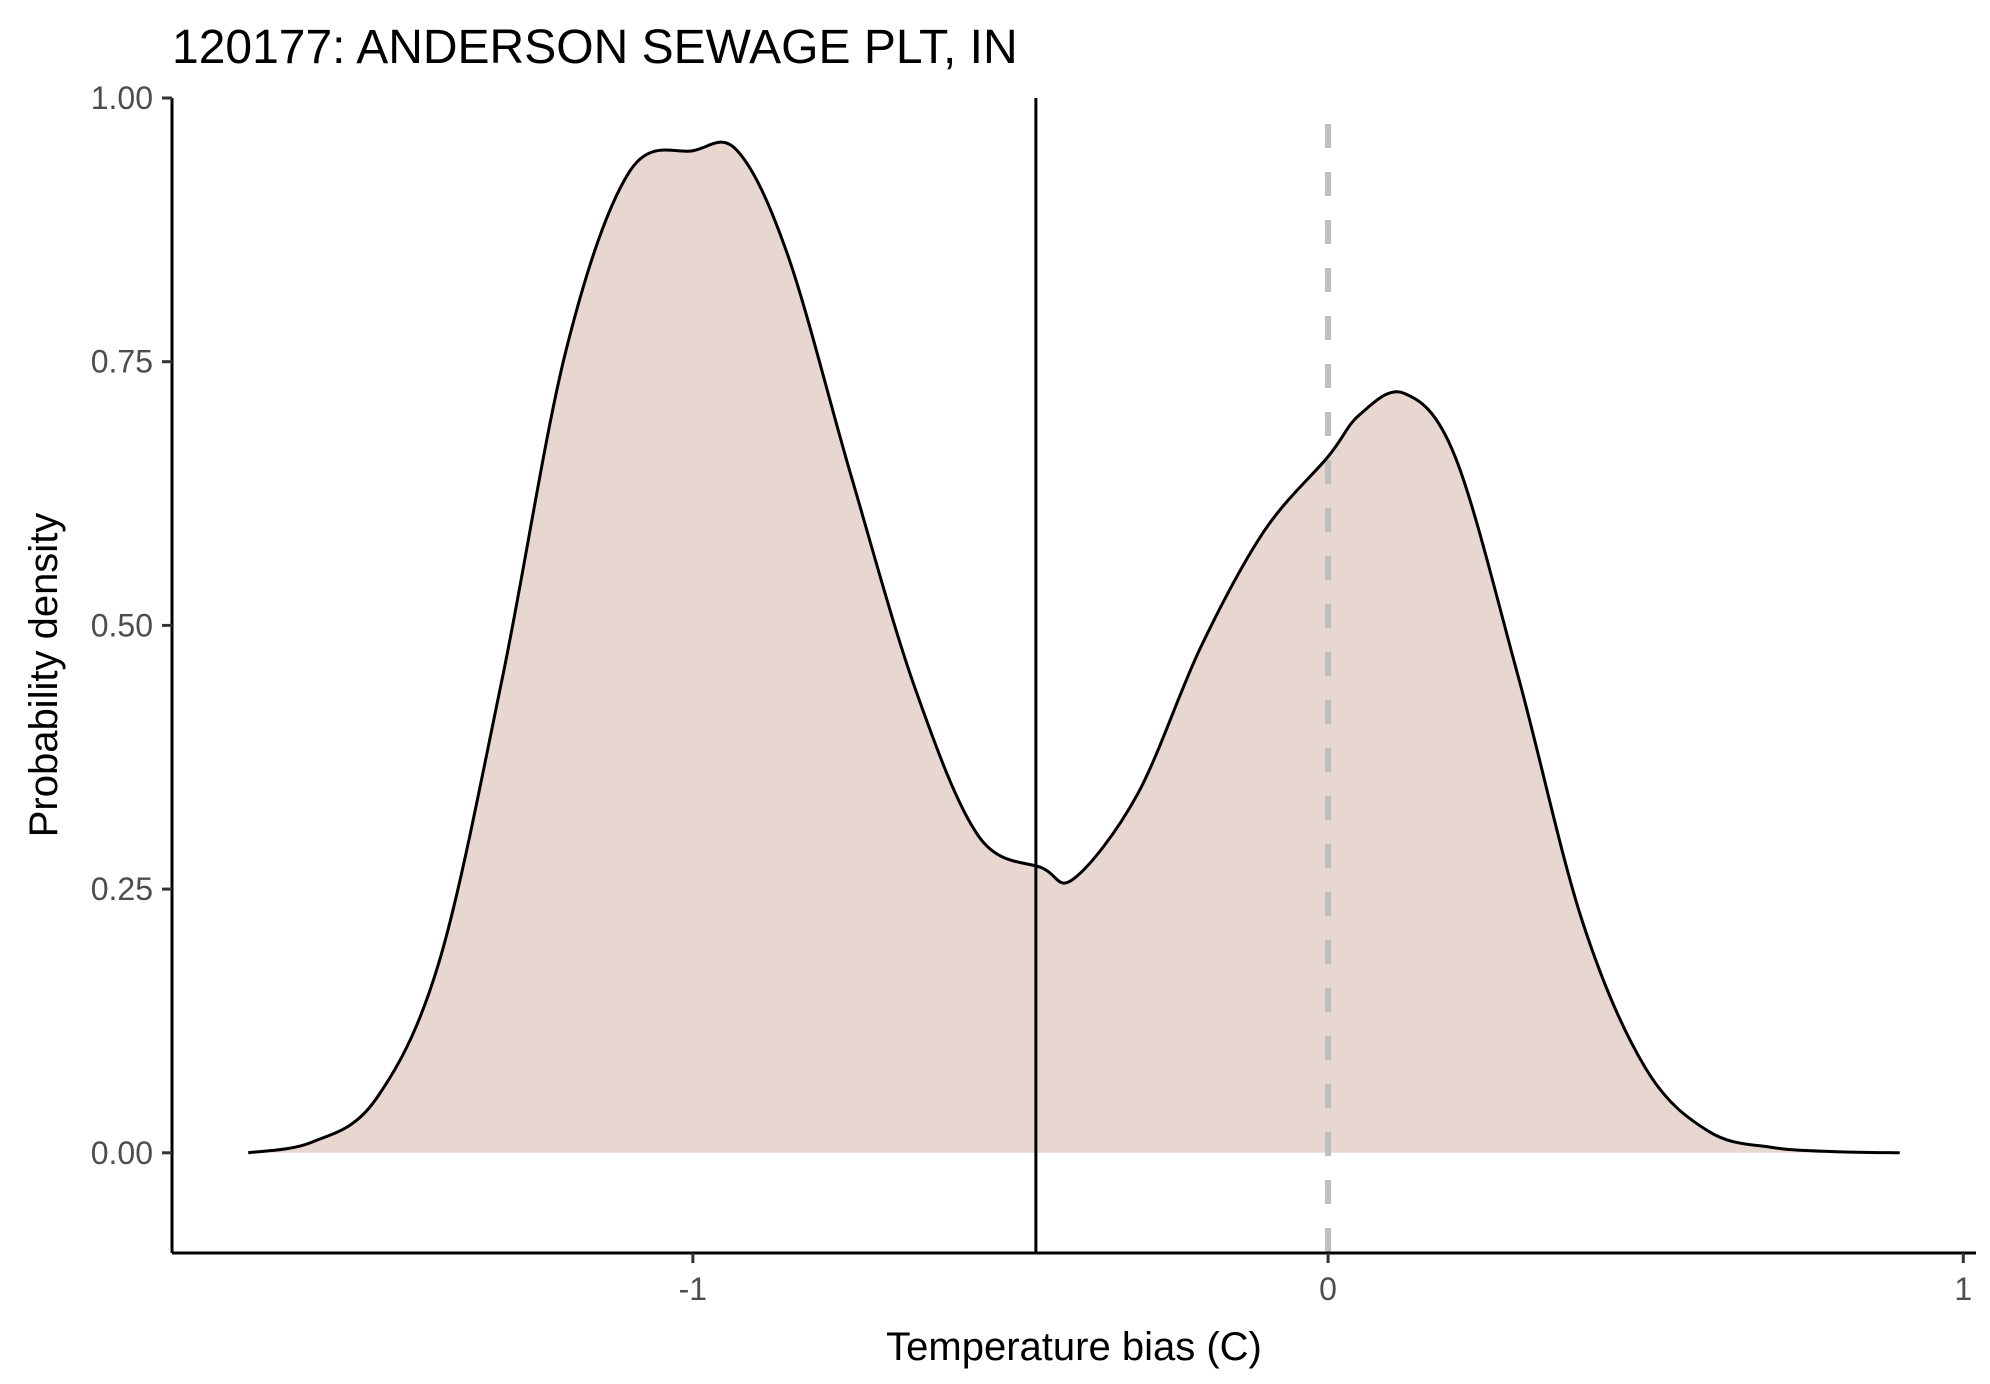 The width and height of the screenshot is (1990, 1384). Describe the element at coordinates (1328, 1289) in the screenshot. I see `x-tick-label: 0` at that location.